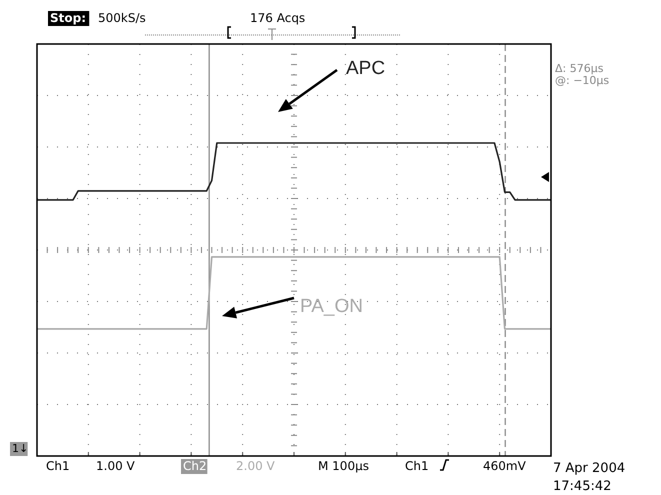  What do you see at coordinates (366, 68) in the screenshot?
I see `text: APC` at bounding box center [366, 68].